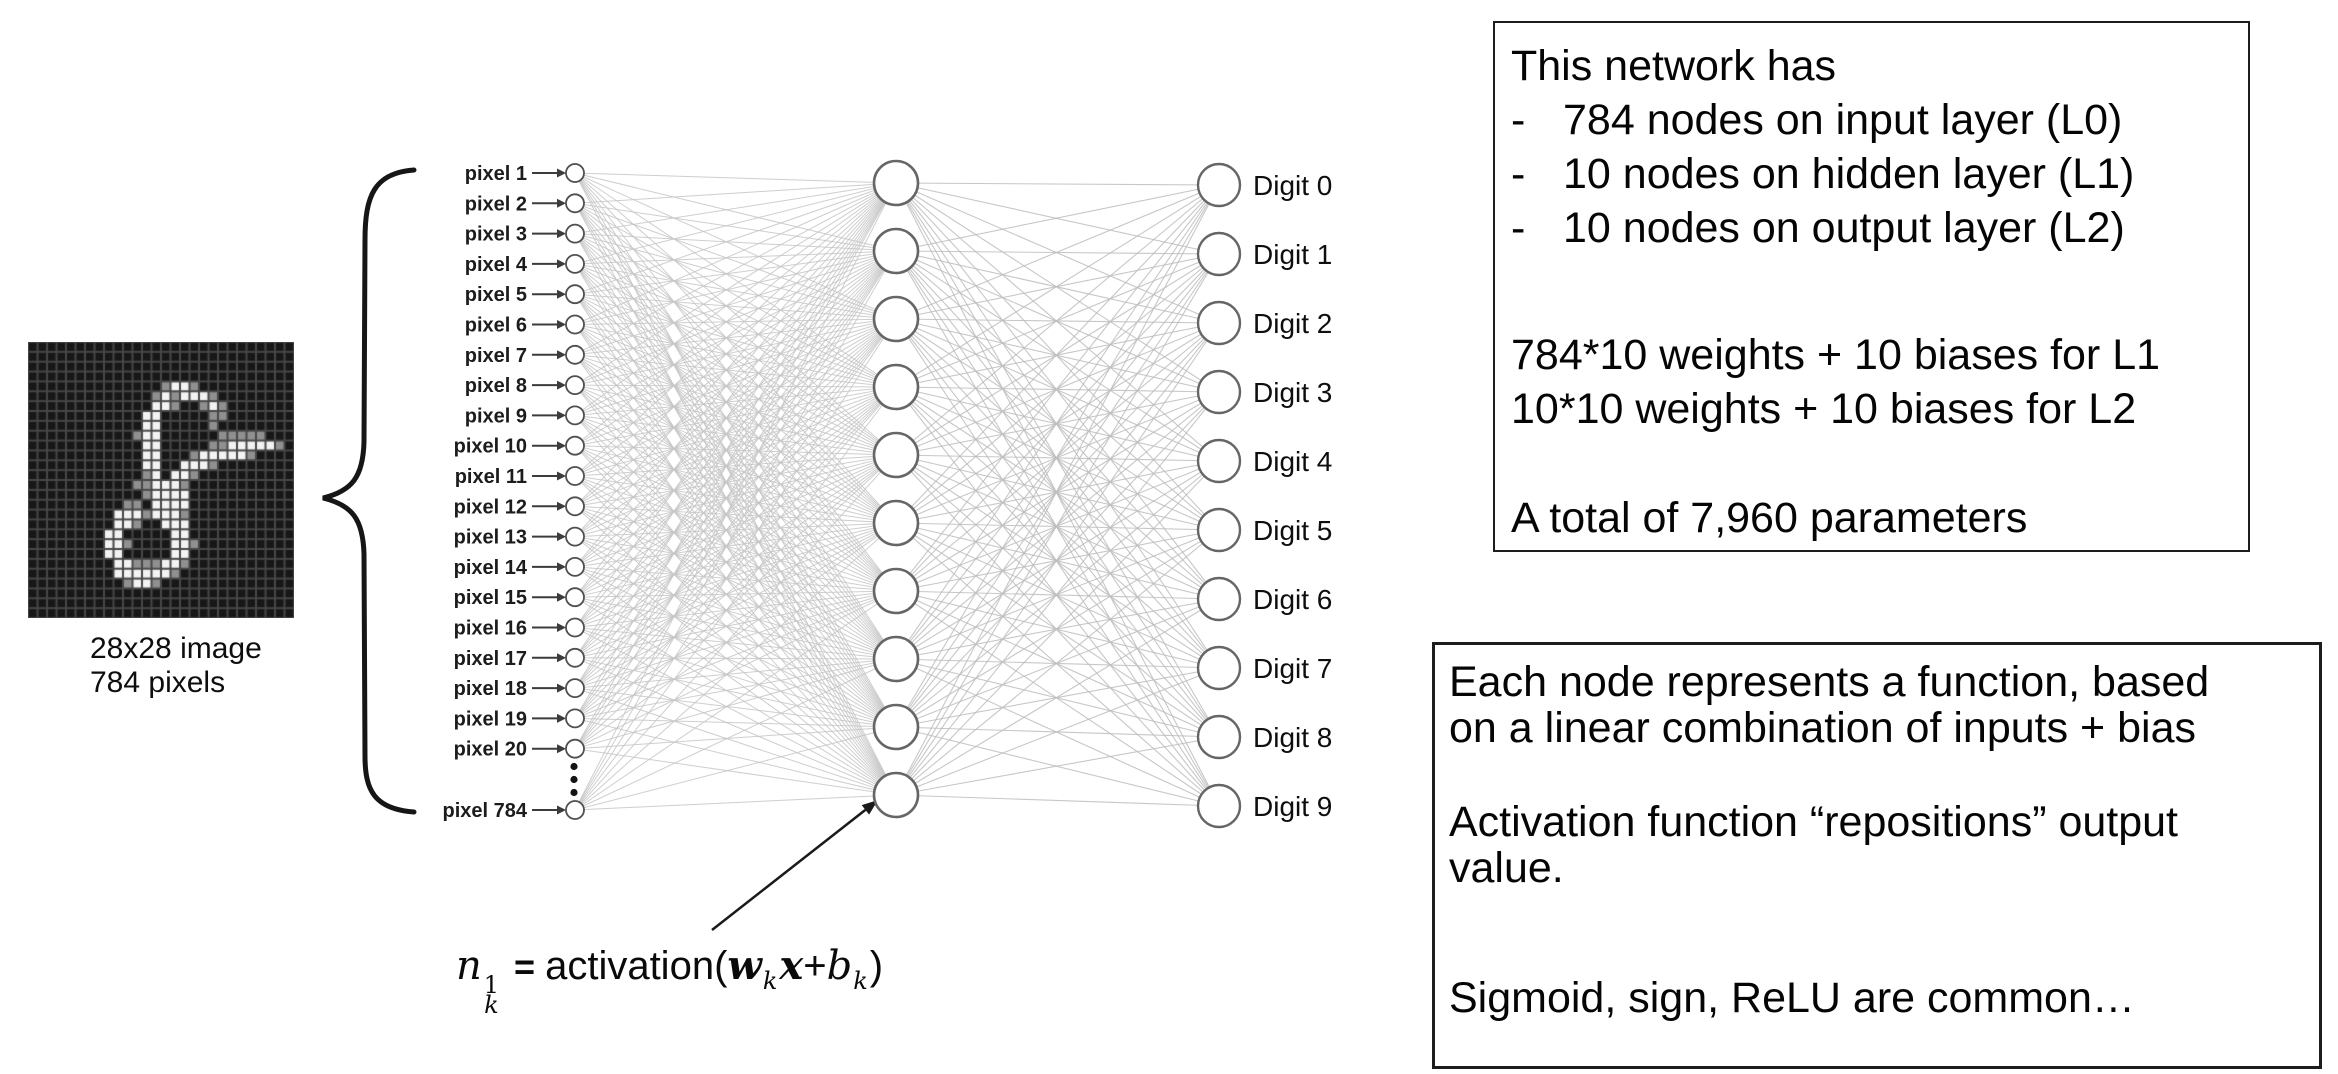 The height and width of the screenshot is (1074, 2338). Describe the element at coordinates (490, 719) in the screenshot. I see `input-label: pixel 19` at that location.